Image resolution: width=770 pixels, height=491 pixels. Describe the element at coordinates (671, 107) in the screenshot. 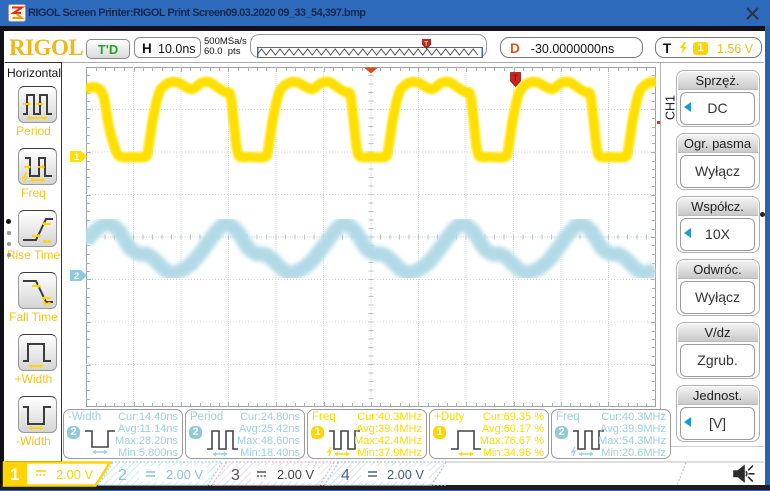

I see `svg-text: CH1` at that location.